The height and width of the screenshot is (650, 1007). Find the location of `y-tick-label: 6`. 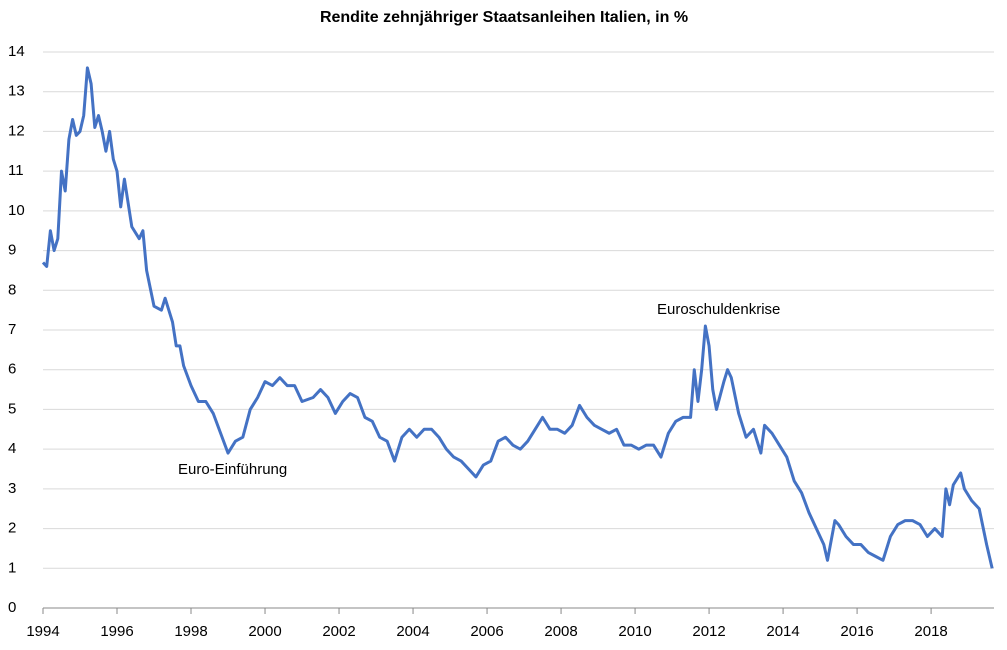

y-tick-label: 6 is located at coordinates (12, 369).